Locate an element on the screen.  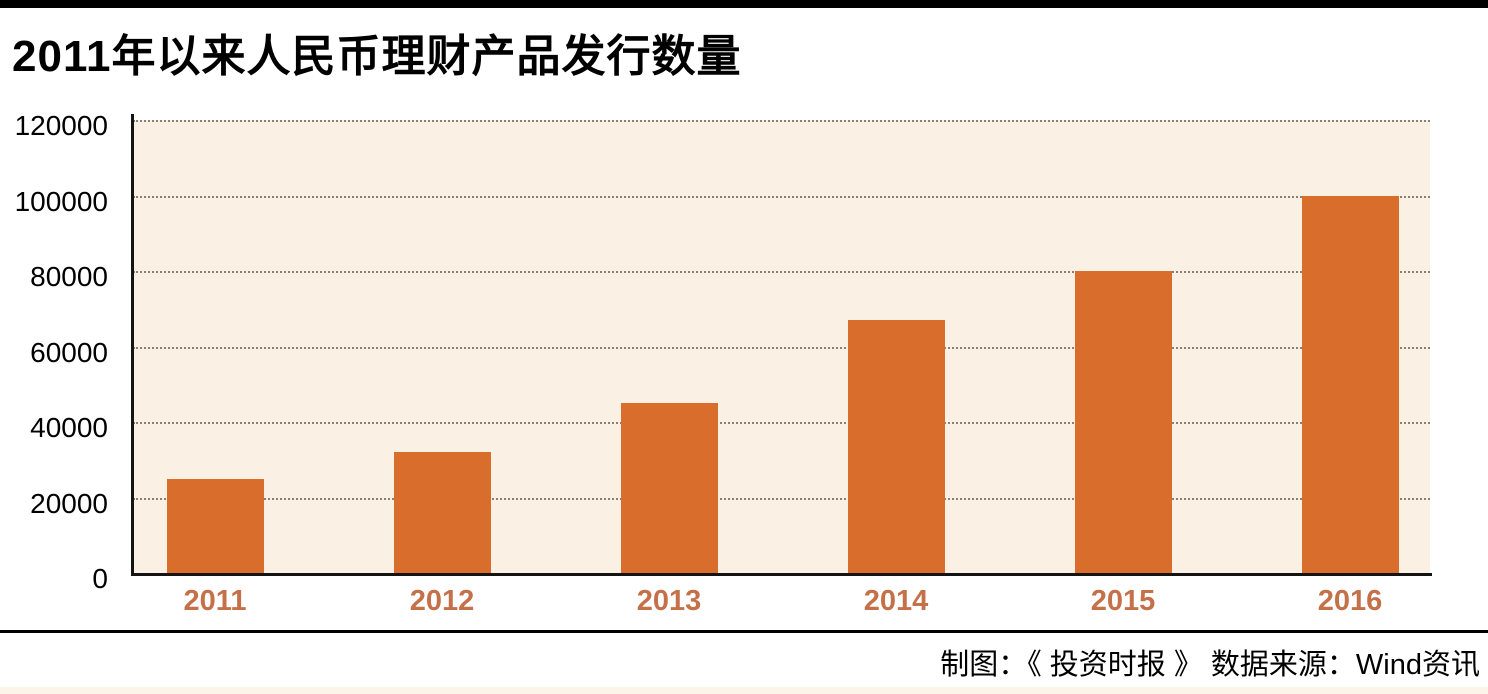
bar-2015 is located at coordinates (1123, 422).